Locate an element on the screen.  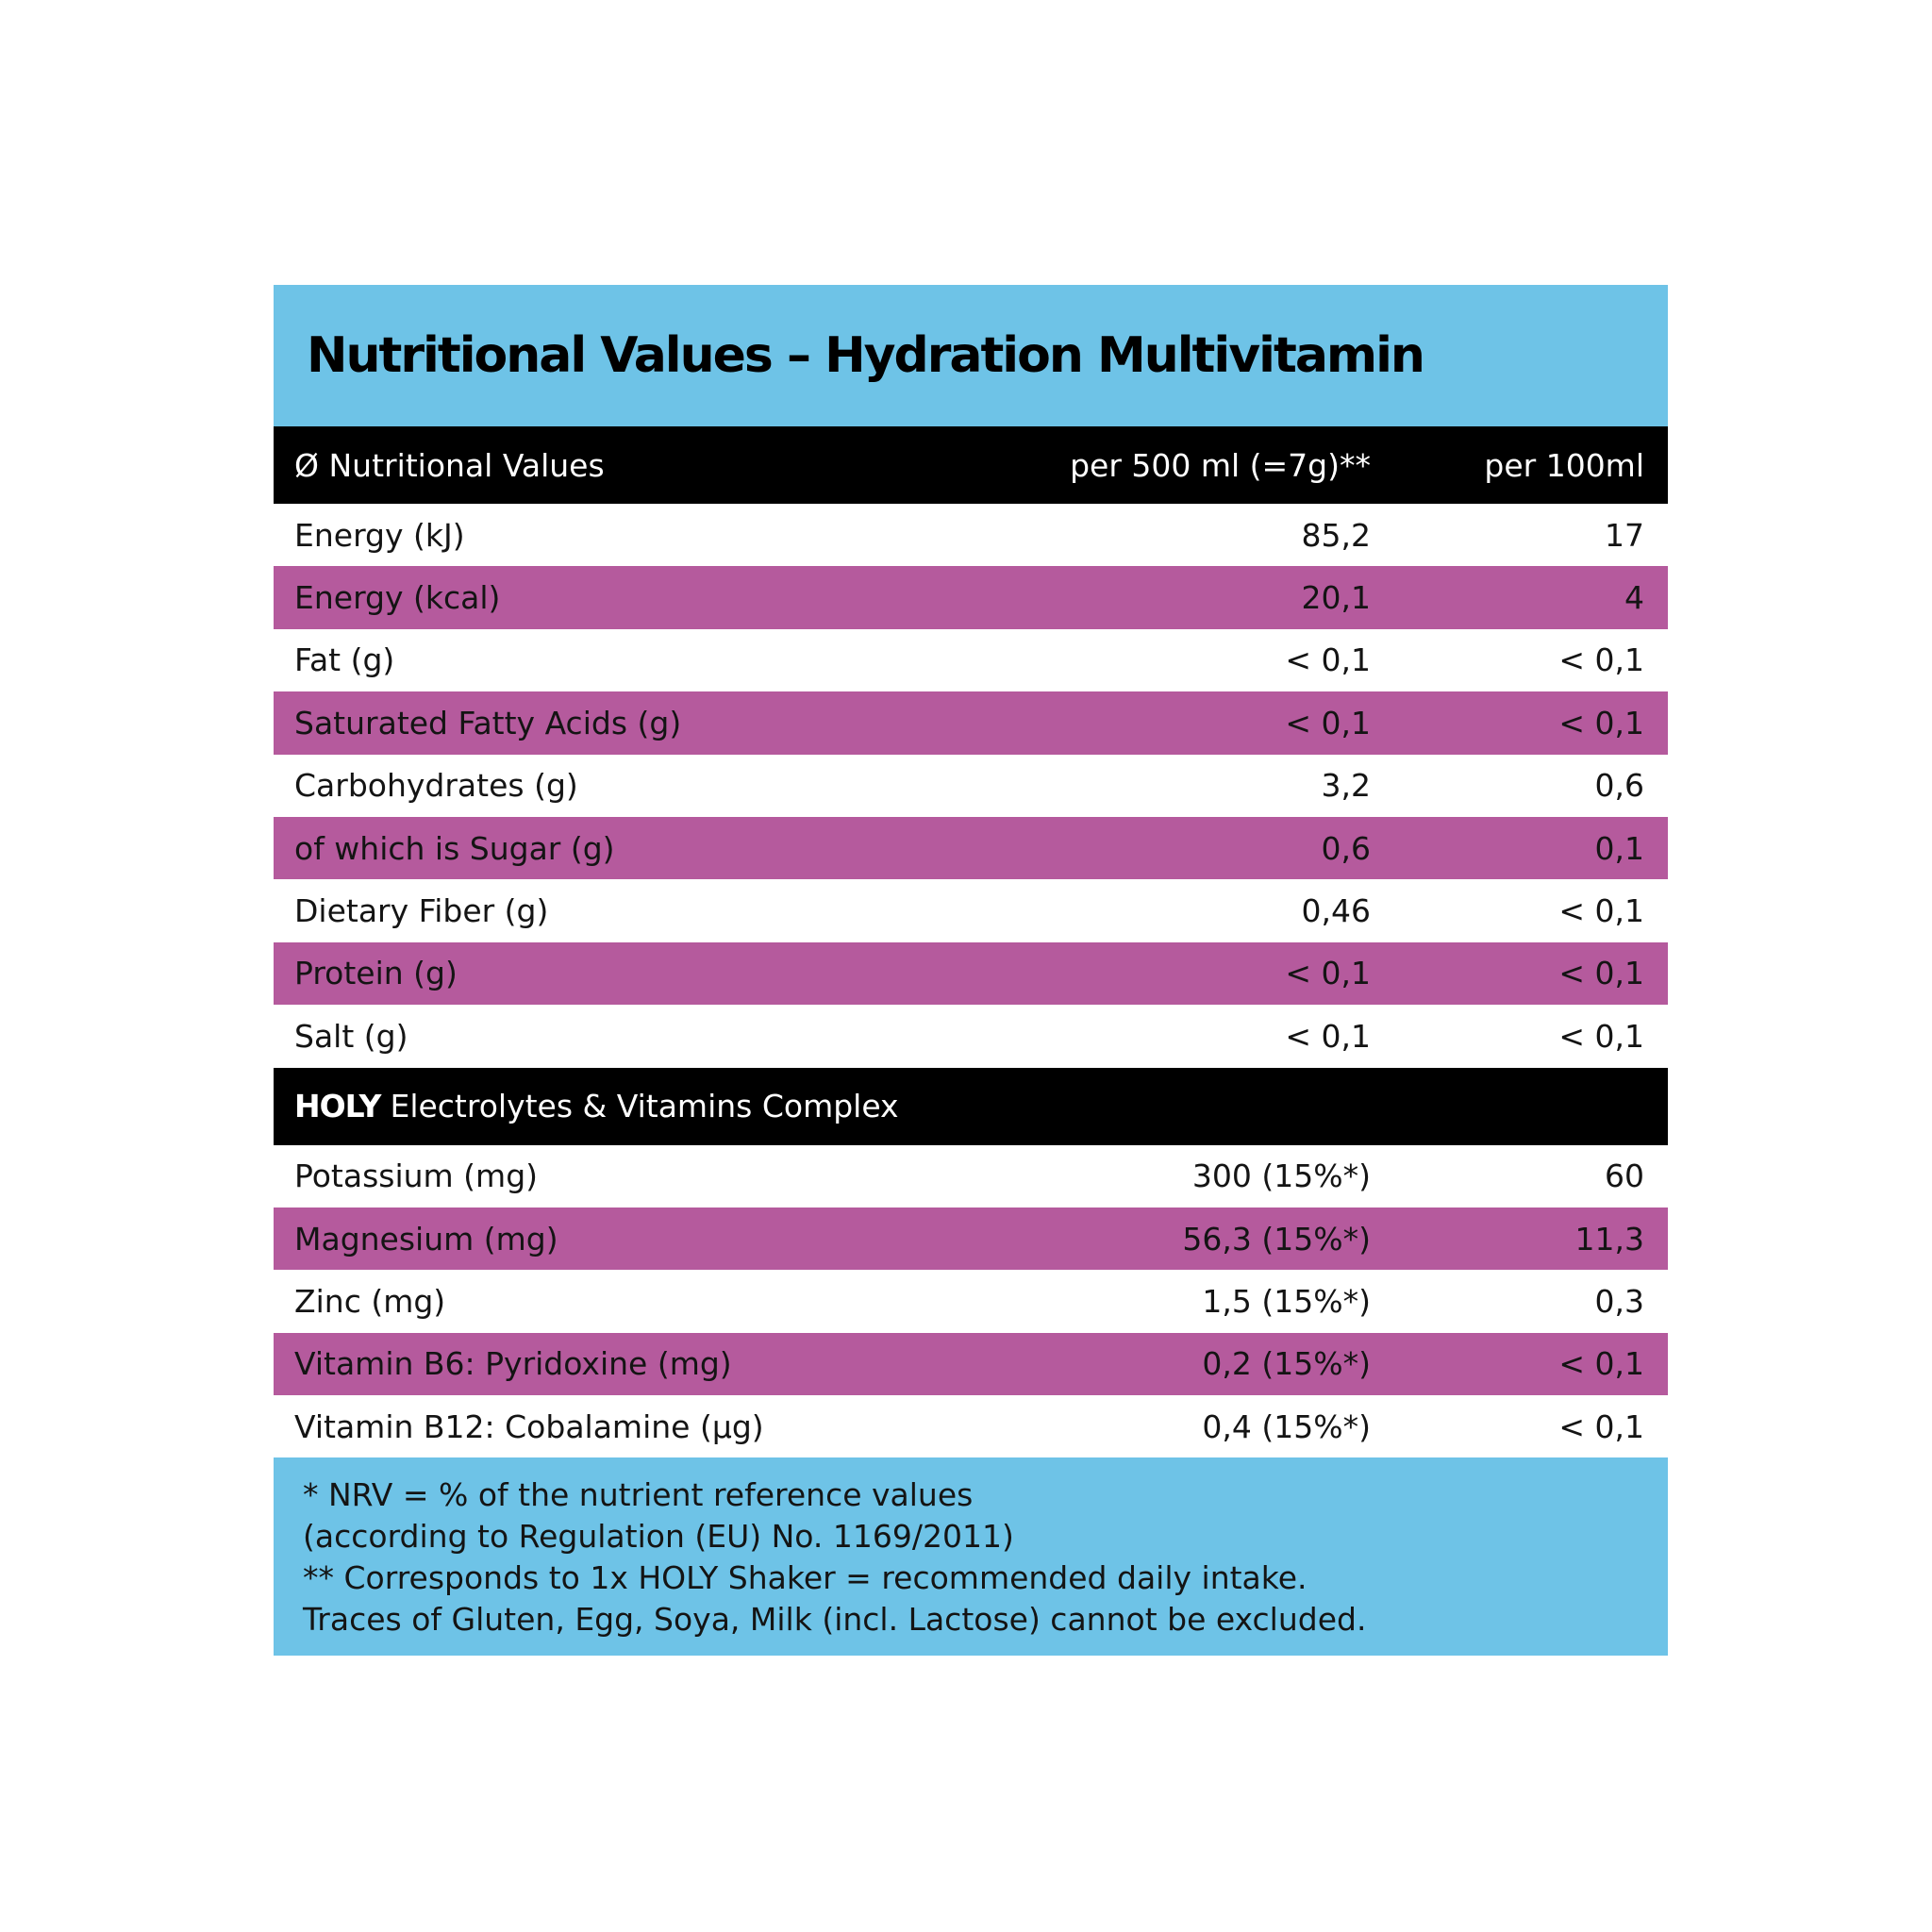
row-label: Carbohydrates (g) is located at coordinates (436, 786).